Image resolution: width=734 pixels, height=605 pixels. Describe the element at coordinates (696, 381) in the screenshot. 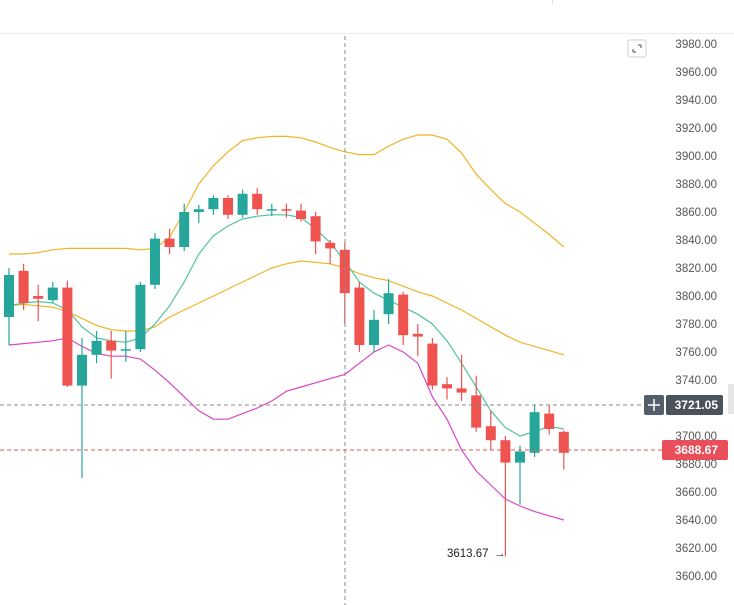

I see `y-tick-label: 3740.00` at that location.